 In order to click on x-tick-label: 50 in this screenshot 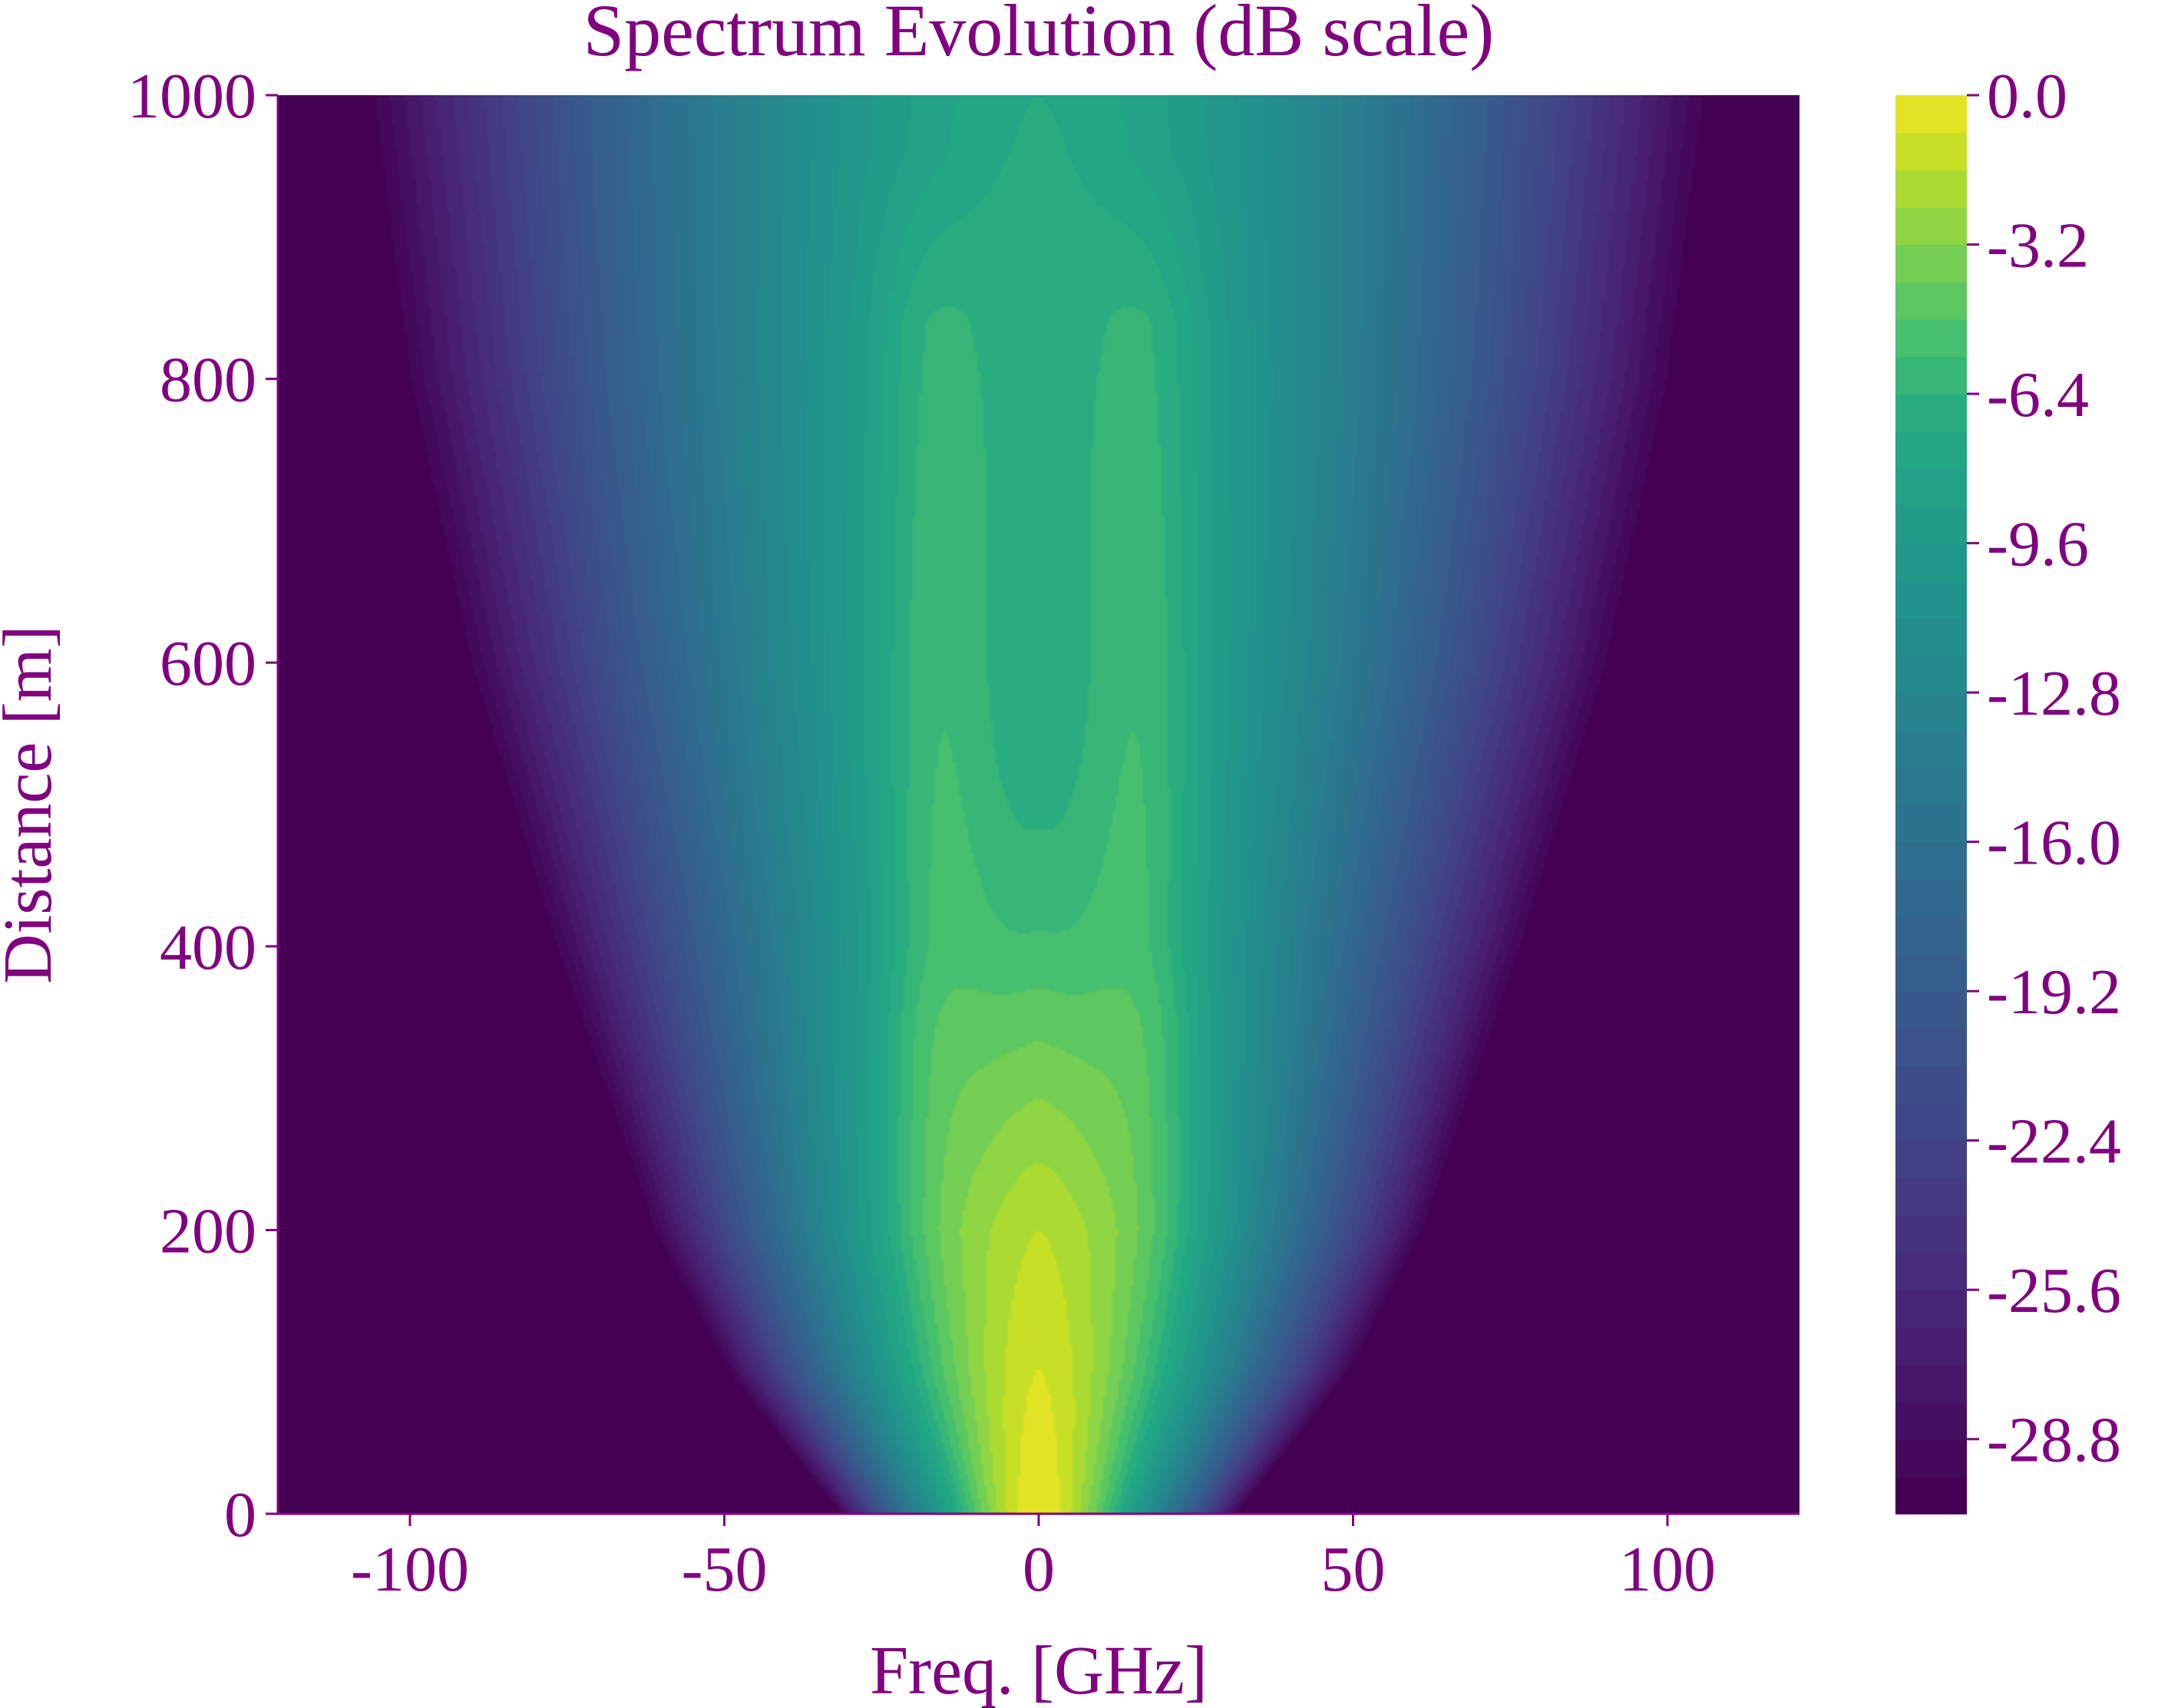, I will do `click(1353, 1569)`.